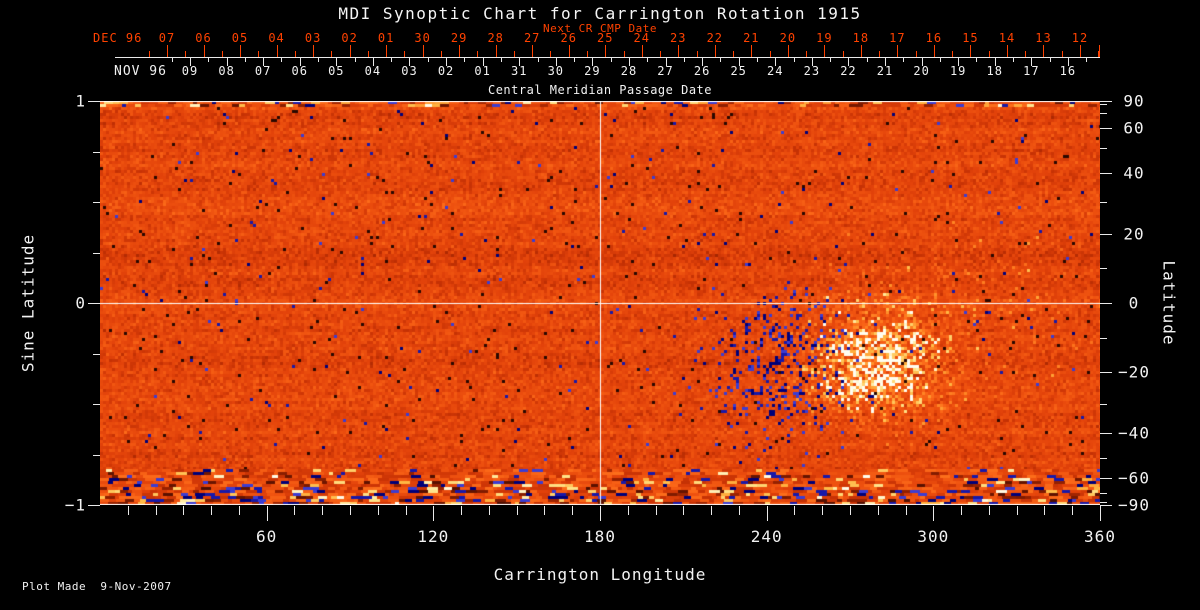  What do you see at coordinates (665, 71) in the screenshot?
I see `cmp-axis-tick-label: 27` at bounding box center [665, 71].